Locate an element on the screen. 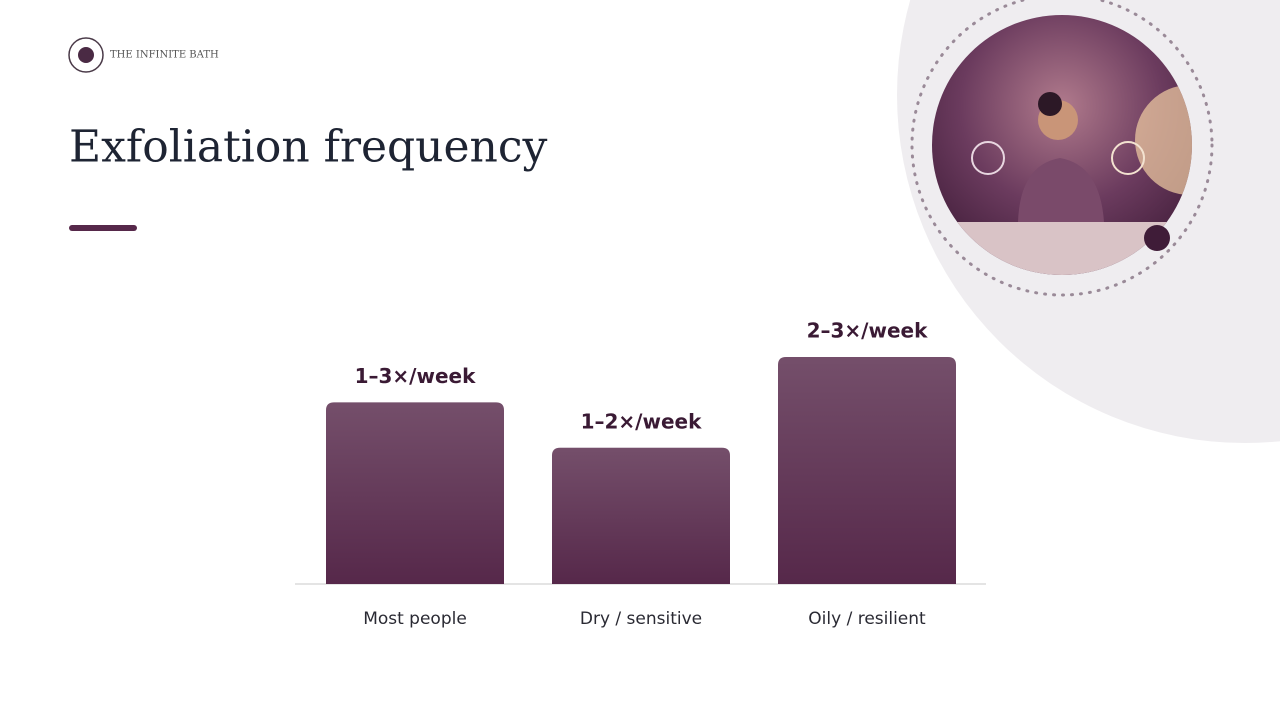 The height and width of the screenshot is (720, 1280). value-label: 1–3×/week is located at coordinates (416, 376).